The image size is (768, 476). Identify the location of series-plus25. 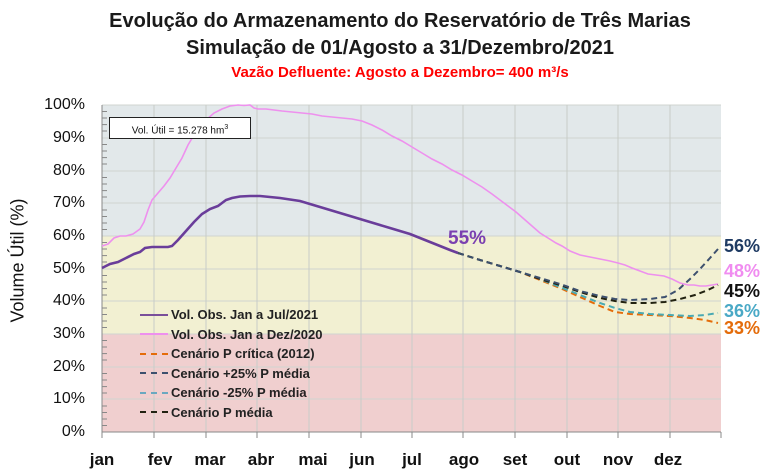
(588, 275).